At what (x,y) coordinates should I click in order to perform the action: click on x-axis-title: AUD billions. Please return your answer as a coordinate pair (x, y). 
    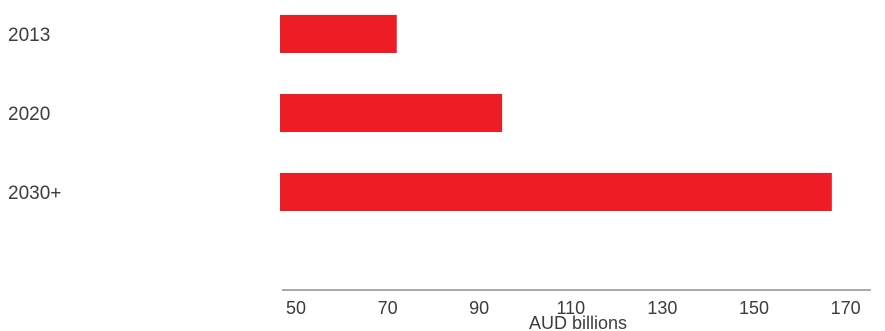
    Looking at the image, I should click on (578, 322).